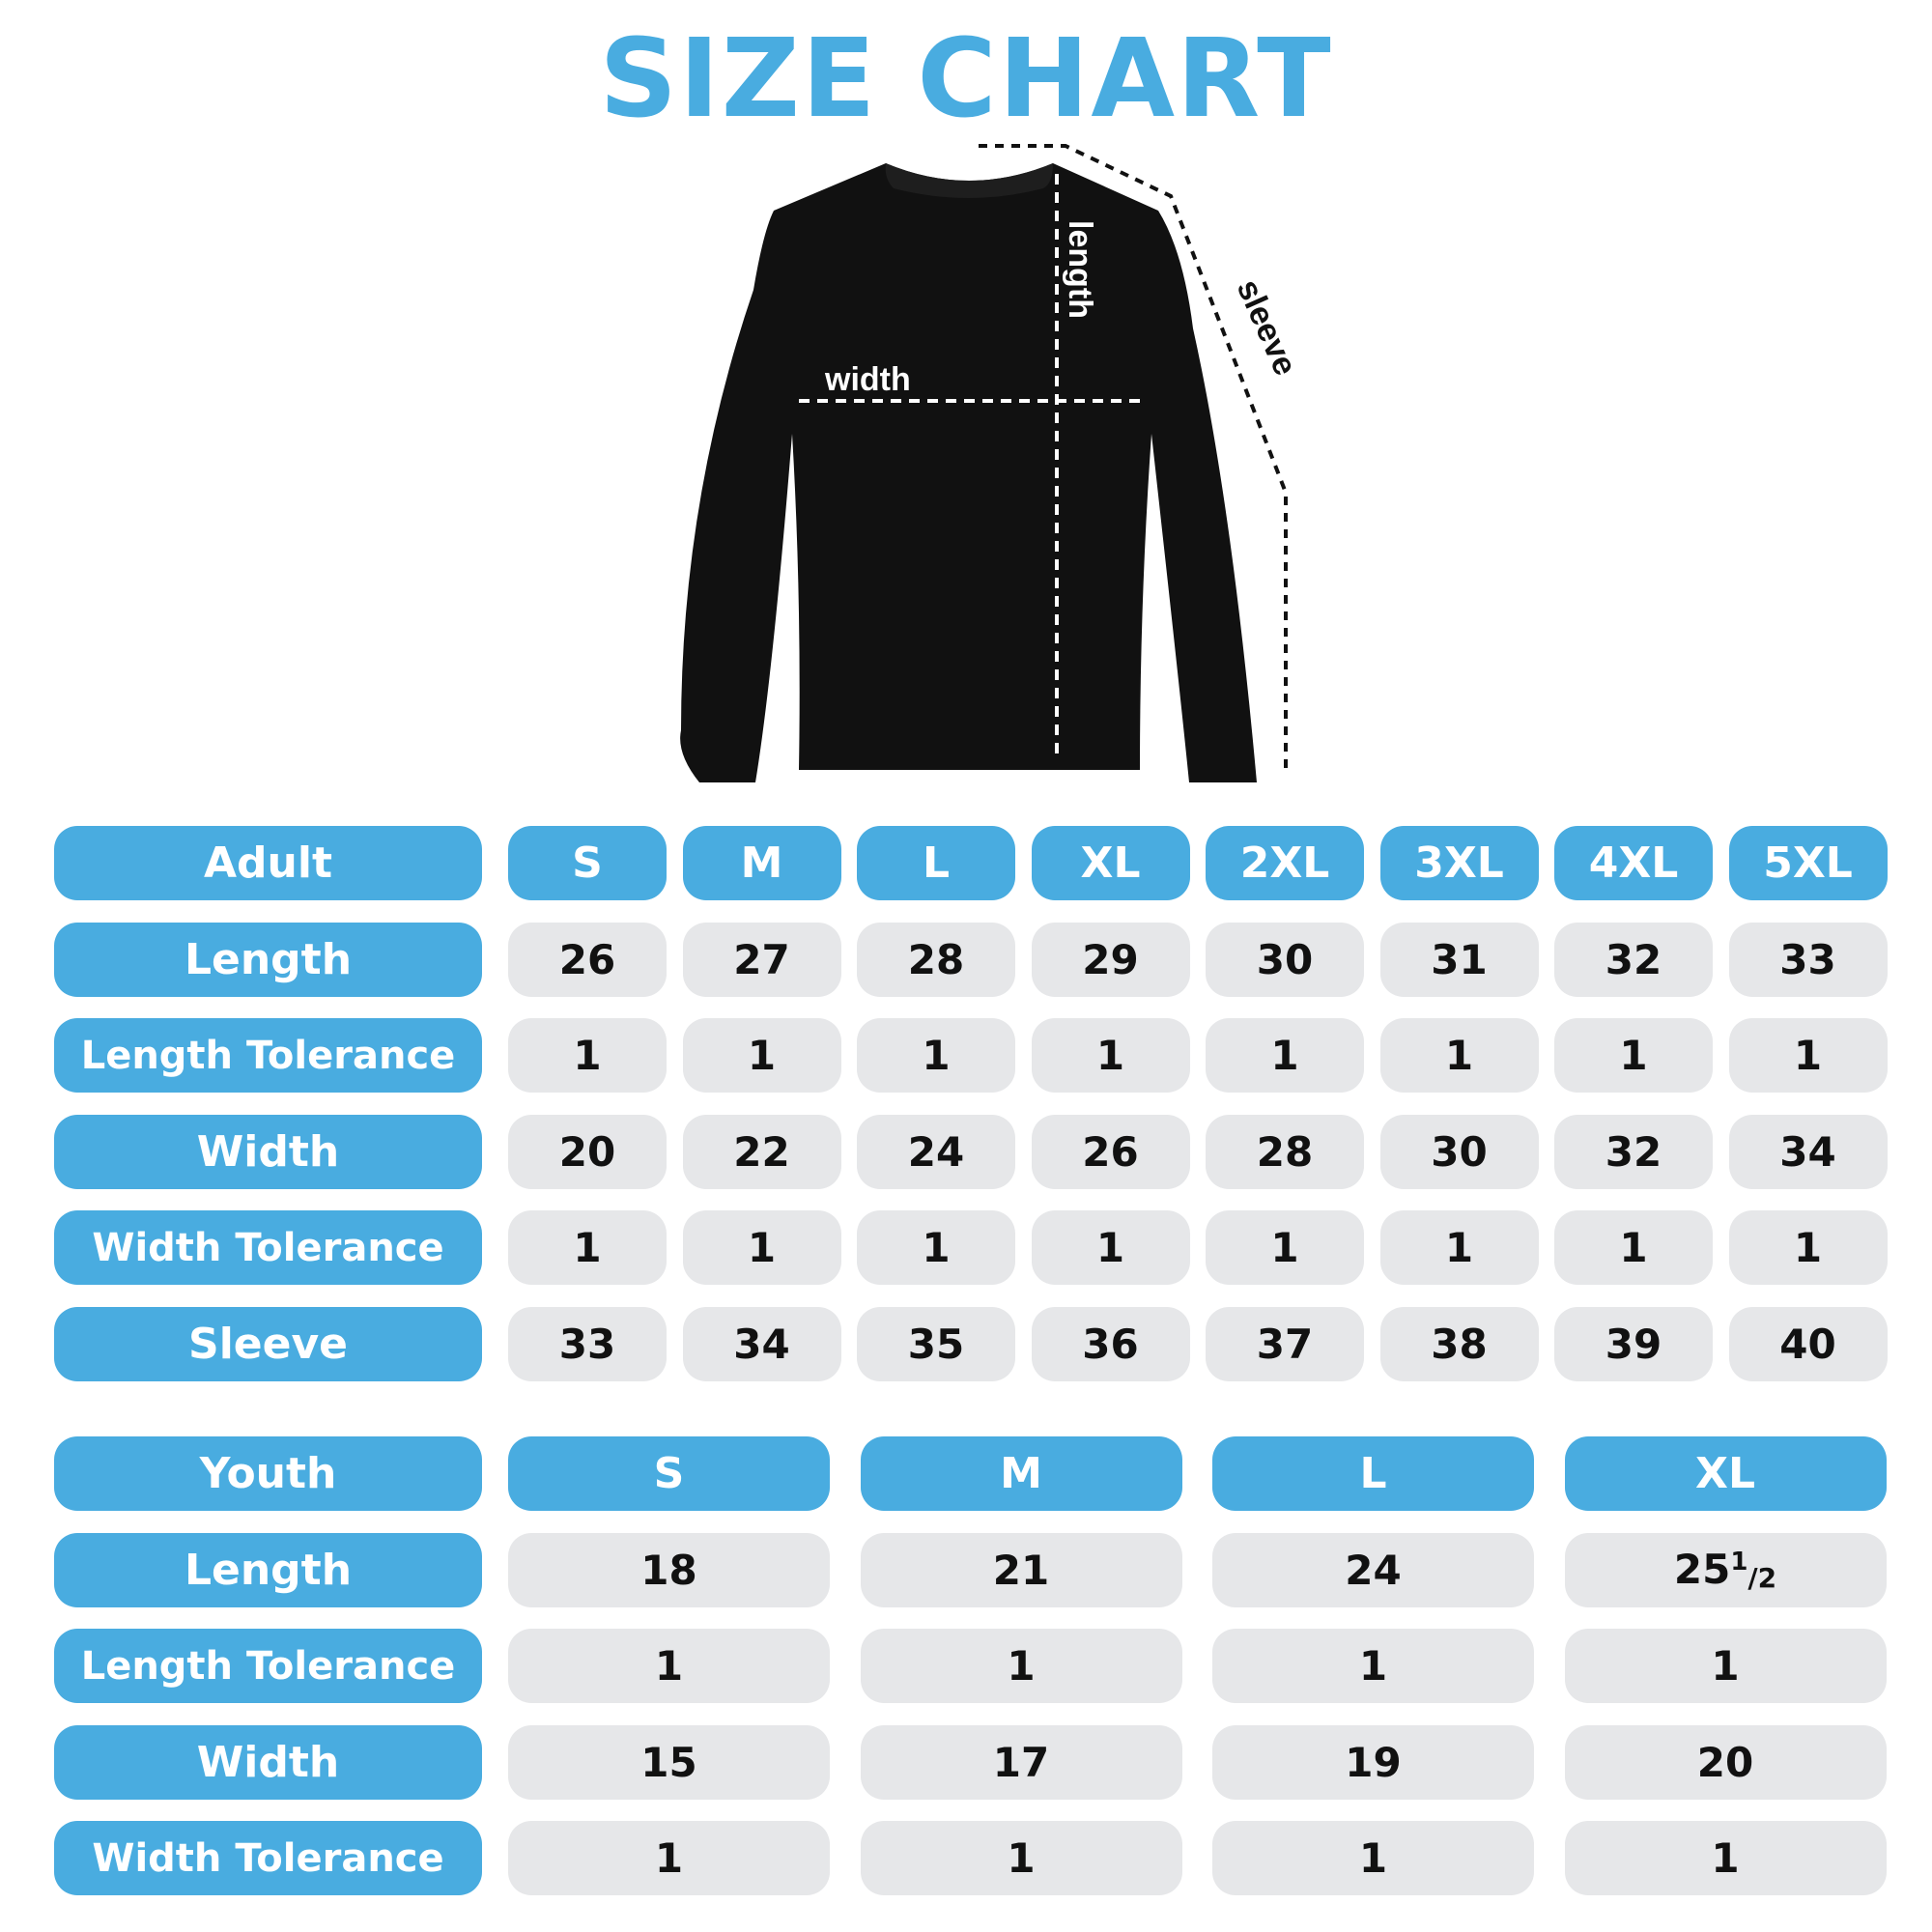  I want to click on adult-value-cell: 39, so click(1633, 1344).